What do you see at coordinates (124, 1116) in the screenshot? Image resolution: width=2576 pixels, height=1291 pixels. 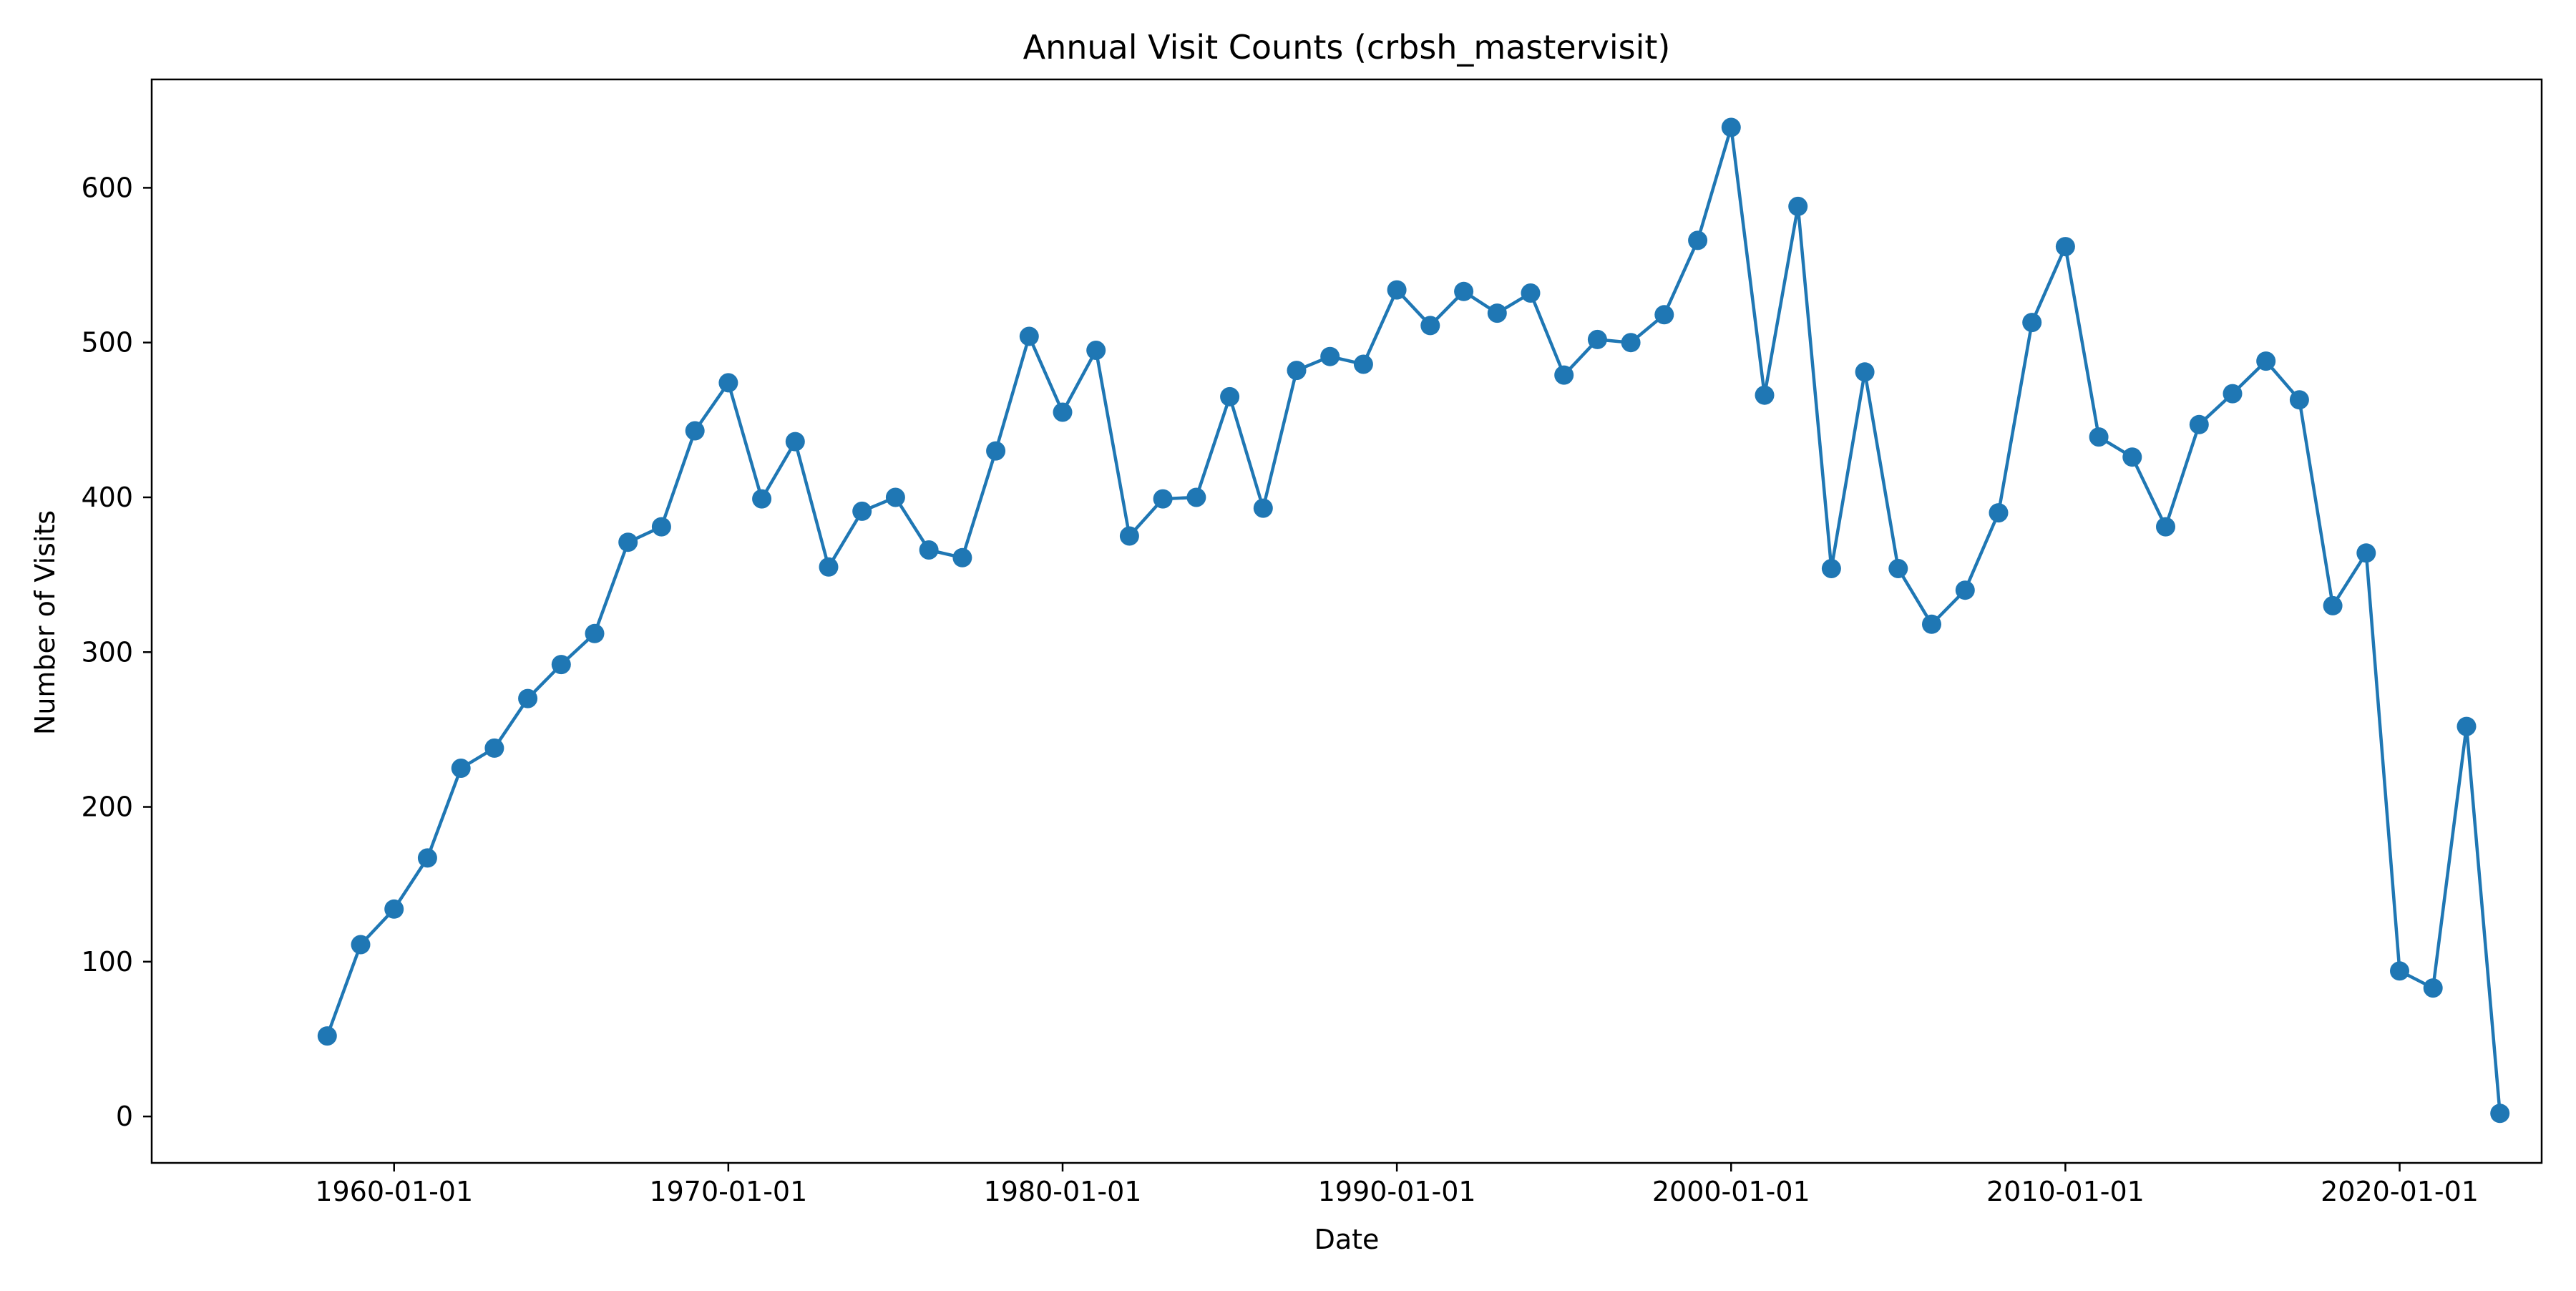 I see `y-tick-label: 0` at bounding box center [124, 1116].